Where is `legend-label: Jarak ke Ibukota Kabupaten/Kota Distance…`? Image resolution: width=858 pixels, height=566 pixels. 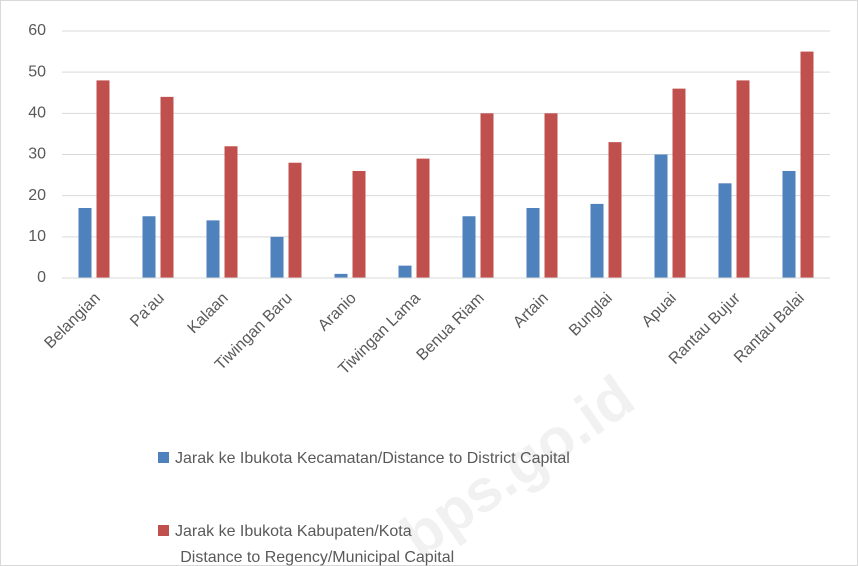 legend-label: Jarak ke Ibukota Kabupaten/Kota Distance… is located at coordinates (315, 544).